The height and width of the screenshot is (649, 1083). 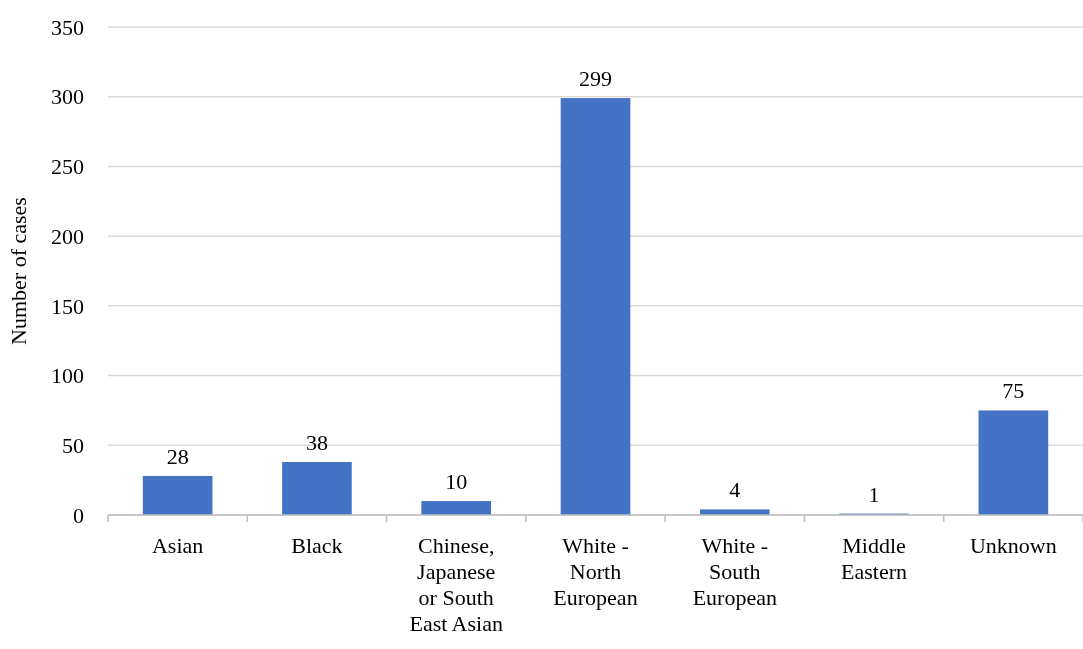 What do you see at coordinates (67, 376) in the screenshot?
I see `y-tick-label: 100` at bounding box center [67, 376].